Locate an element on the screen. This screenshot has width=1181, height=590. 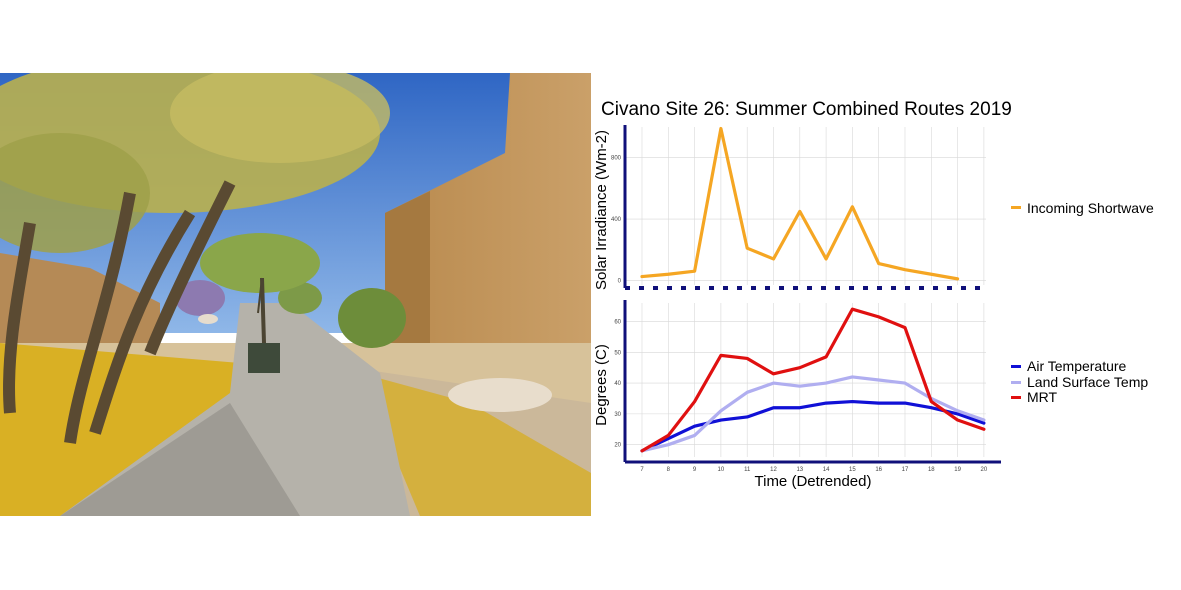
x-tick-label: 8 is located at coordinates (669, 470).